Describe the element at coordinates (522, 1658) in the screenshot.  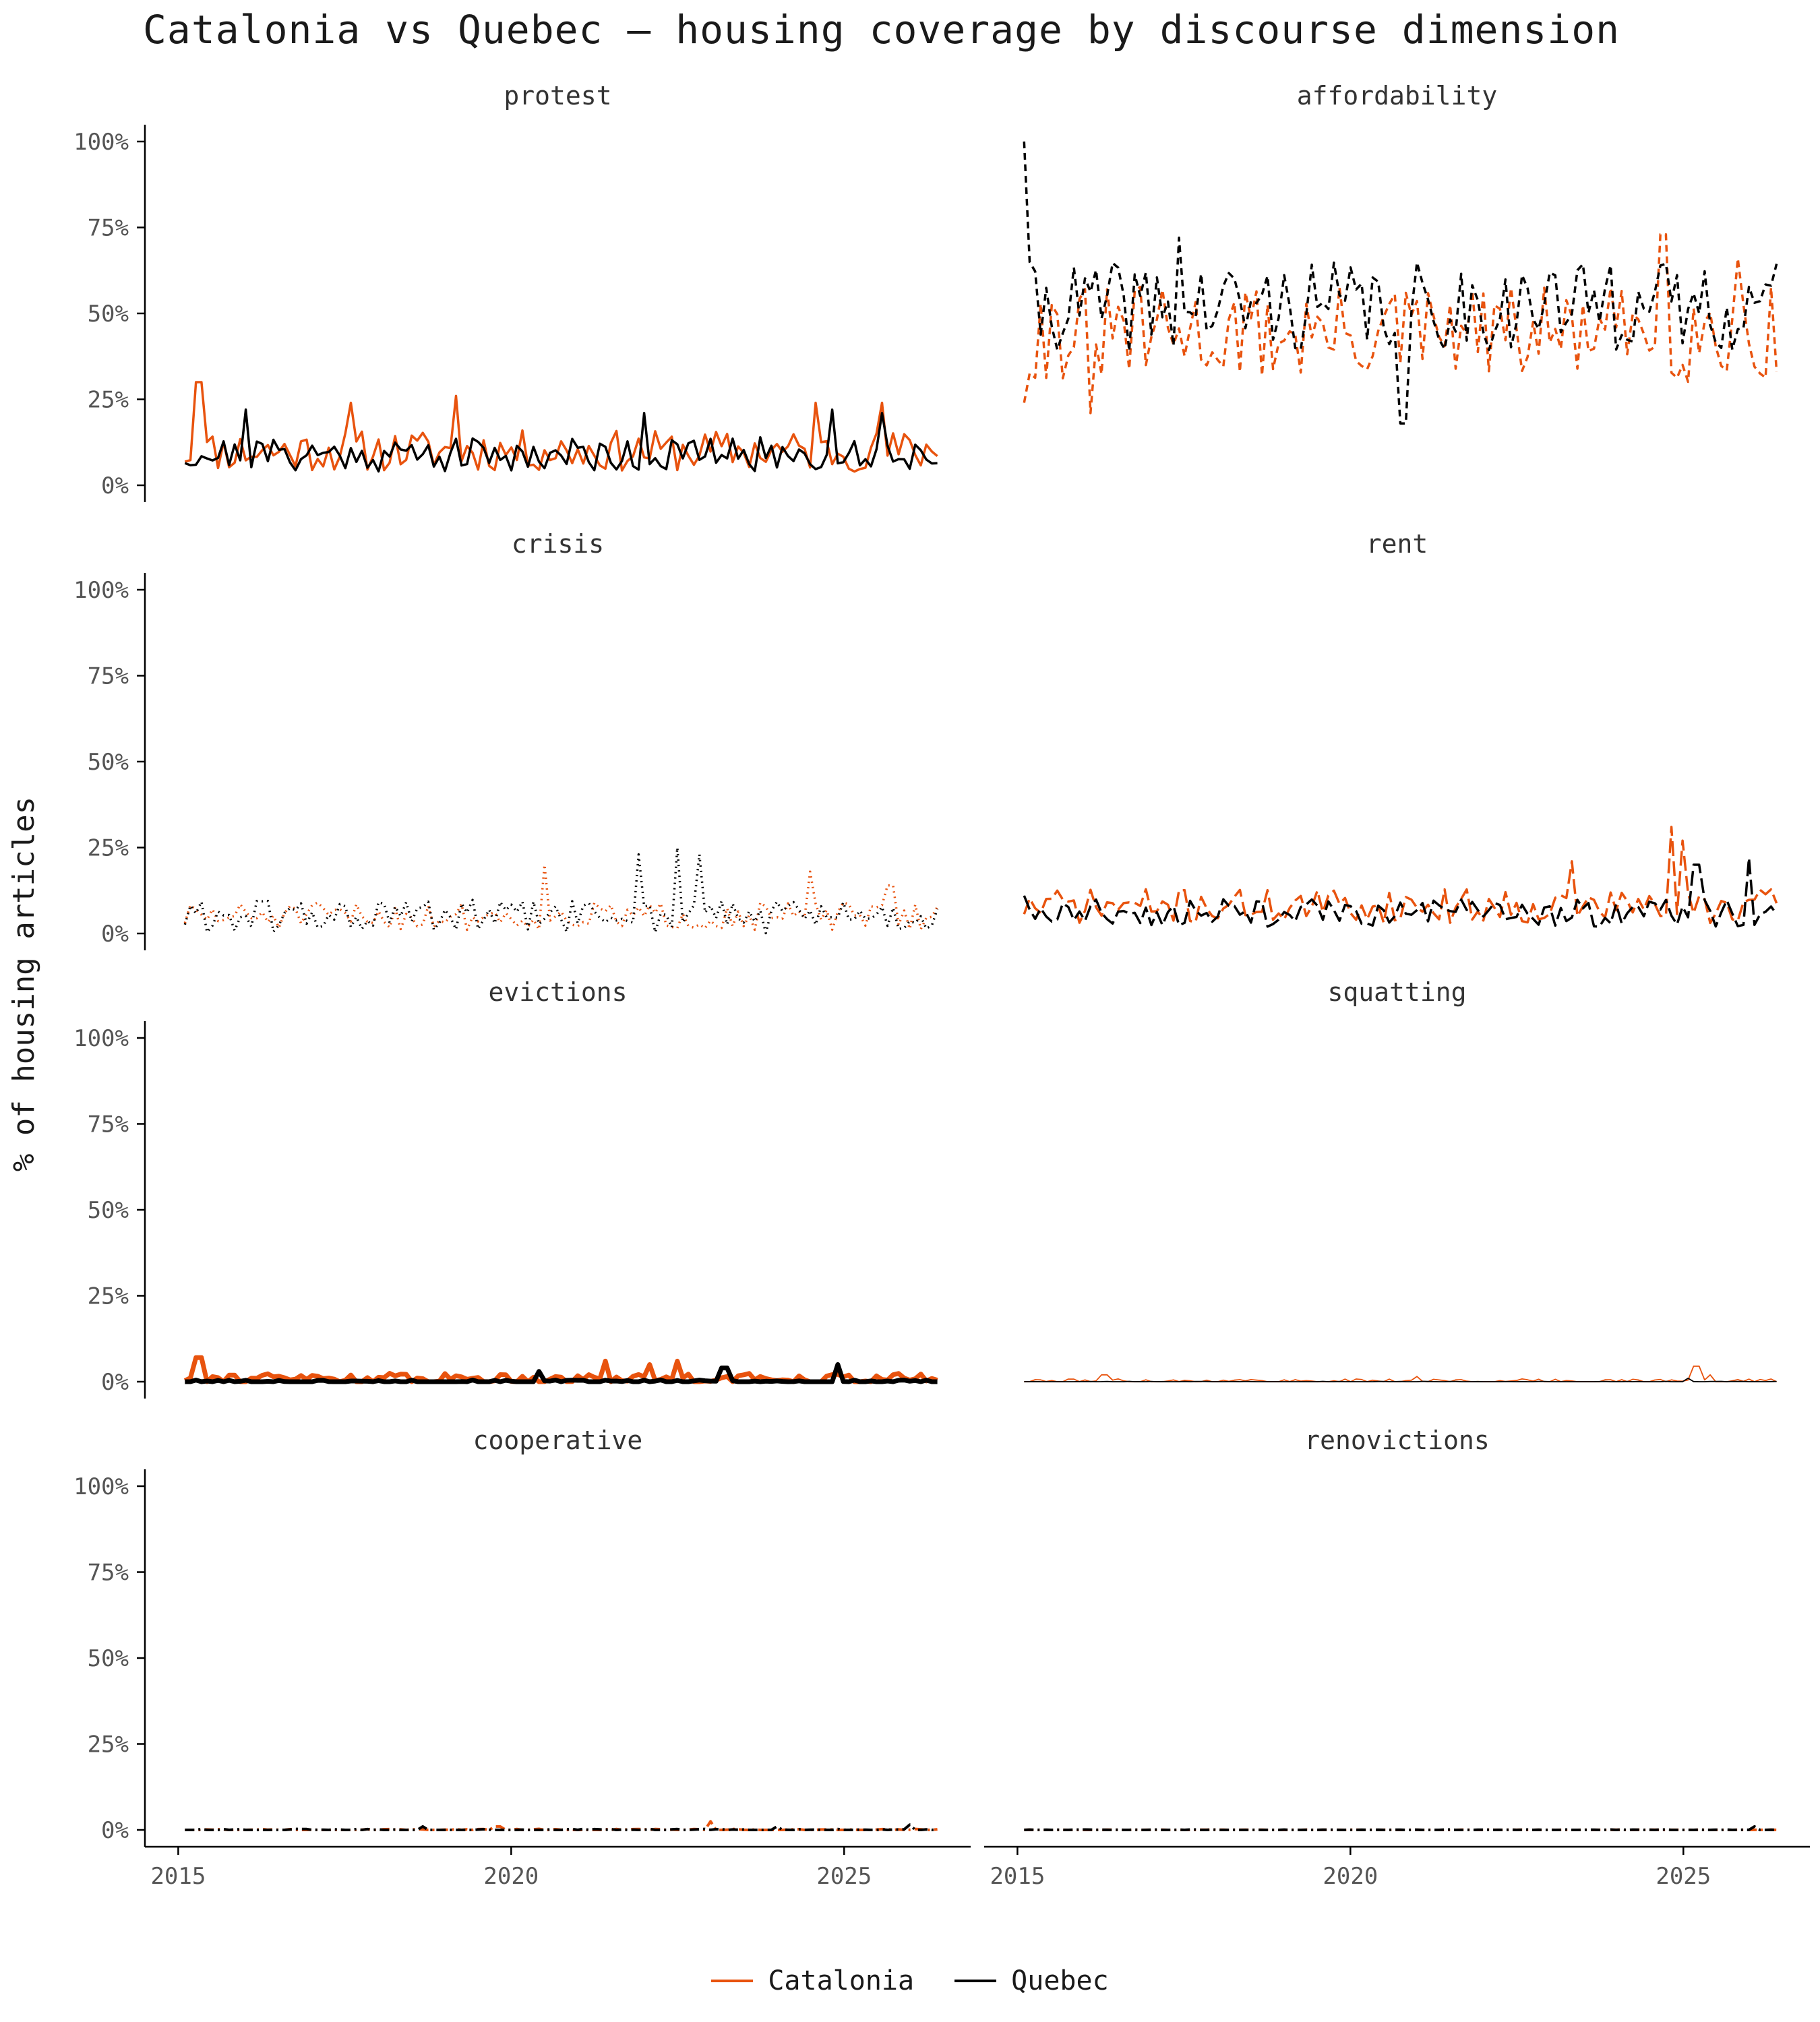
I see `panel-cooperative: cooperative 0% 25% 50% 75% 100% 2015 2020 2025` at that location.